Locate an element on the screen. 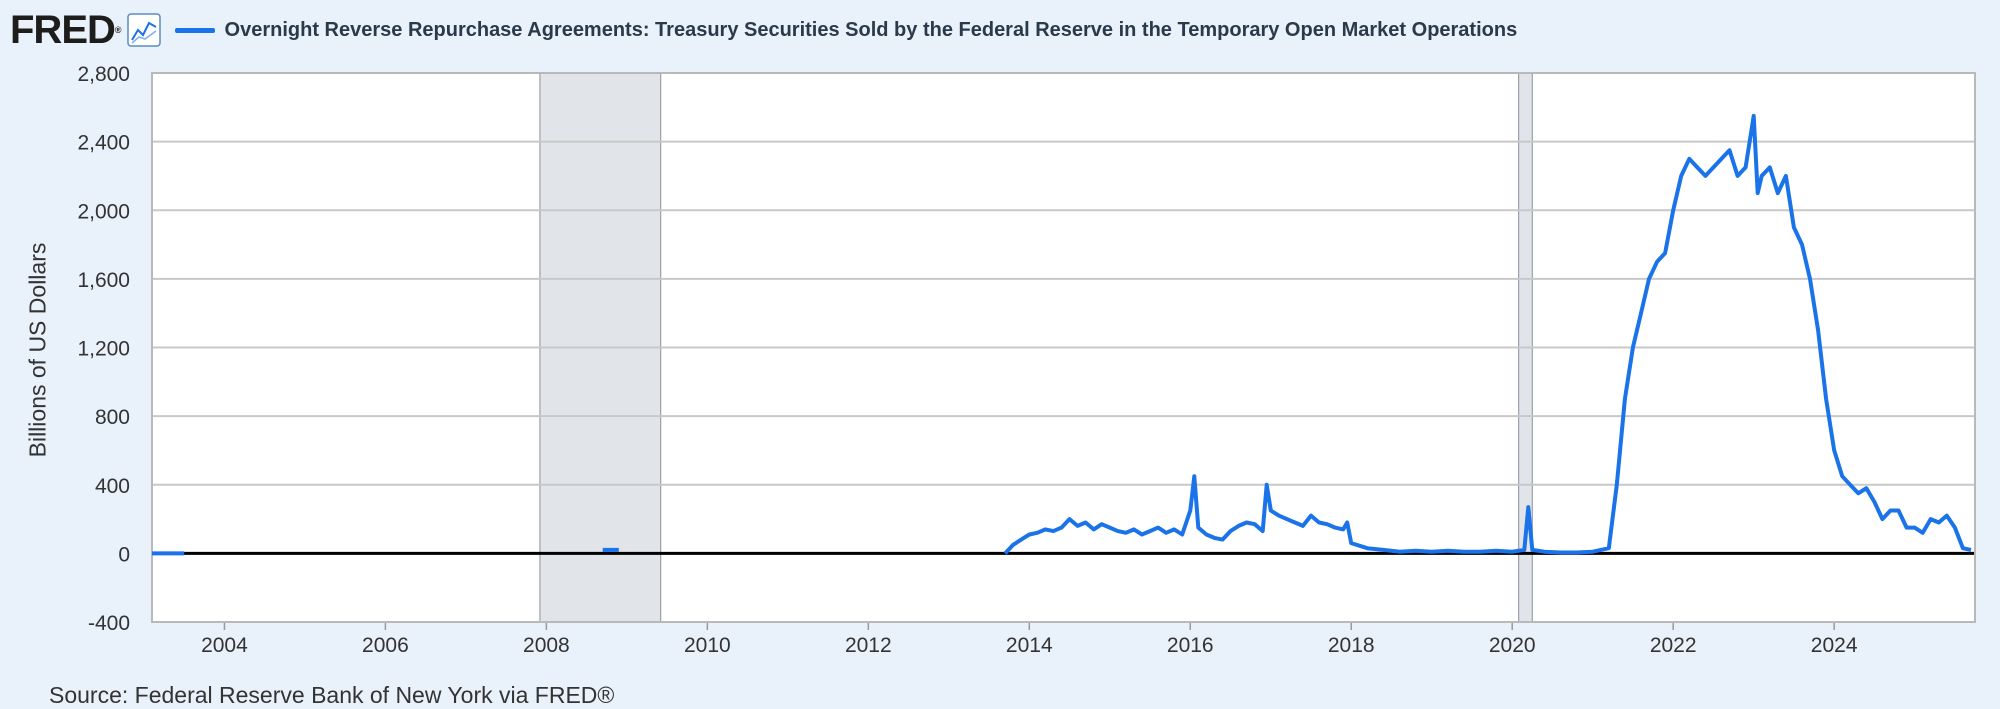 The height and width of the screenshot is (709, 2000). x-tick-label: 2018 is located at coordinates (1351, 645).